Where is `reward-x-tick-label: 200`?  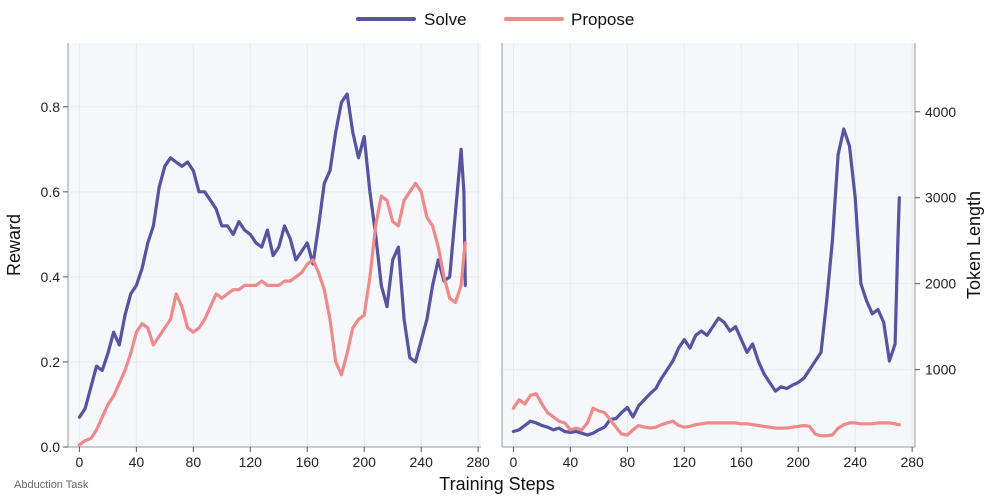 reward-x-tick-label: 200 is located at coordinates (365, 462).